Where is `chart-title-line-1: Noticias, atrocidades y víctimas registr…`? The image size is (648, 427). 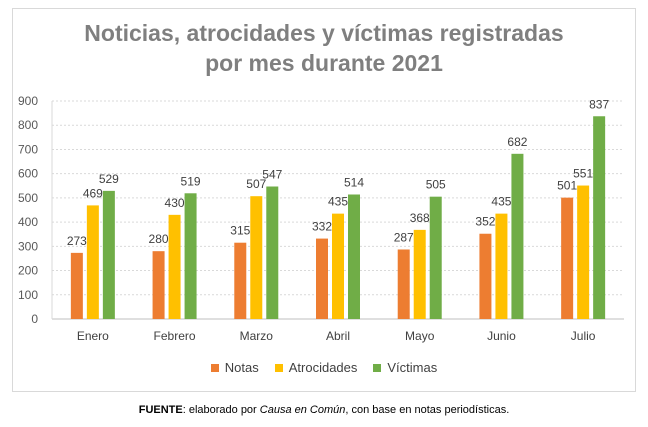
chart-title-line-1: Noticias, atrocidades y víctimas registr… is located at coordinates (324, 33).